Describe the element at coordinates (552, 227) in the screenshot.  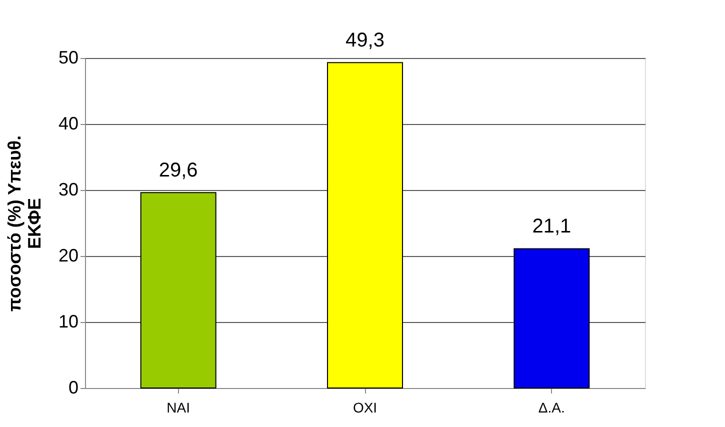
I see `data-label: 21,1` at that location.